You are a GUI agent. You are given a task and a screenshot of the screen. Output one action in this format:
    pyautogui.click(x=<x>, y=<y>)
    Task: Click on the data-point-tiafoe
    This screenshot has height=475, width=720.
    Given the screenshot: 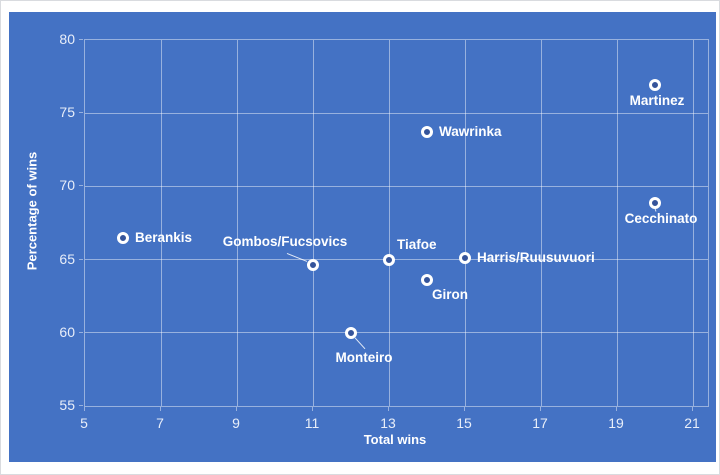 What is the action you would take?
    pyautogui.click(x=389, y=259)
    